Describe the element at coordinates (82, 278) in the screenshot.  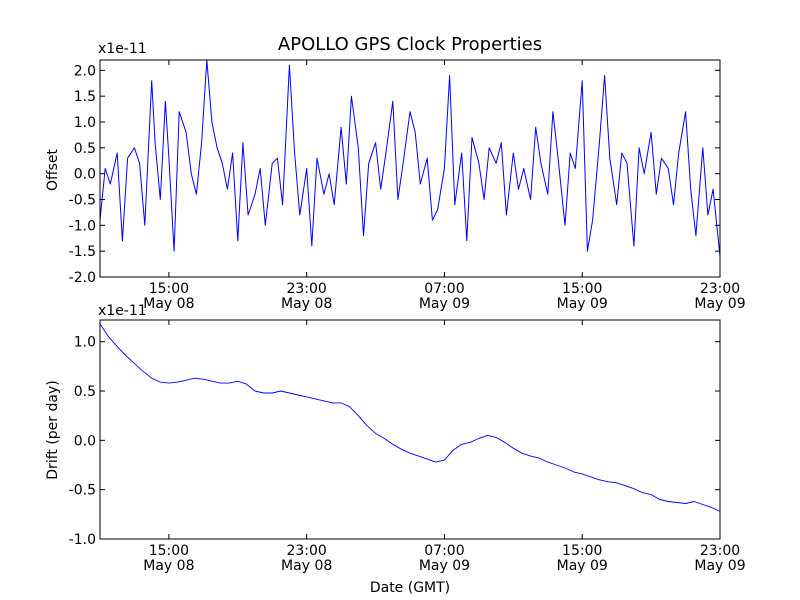
I see `y-tick-label: -2.0` at that location.